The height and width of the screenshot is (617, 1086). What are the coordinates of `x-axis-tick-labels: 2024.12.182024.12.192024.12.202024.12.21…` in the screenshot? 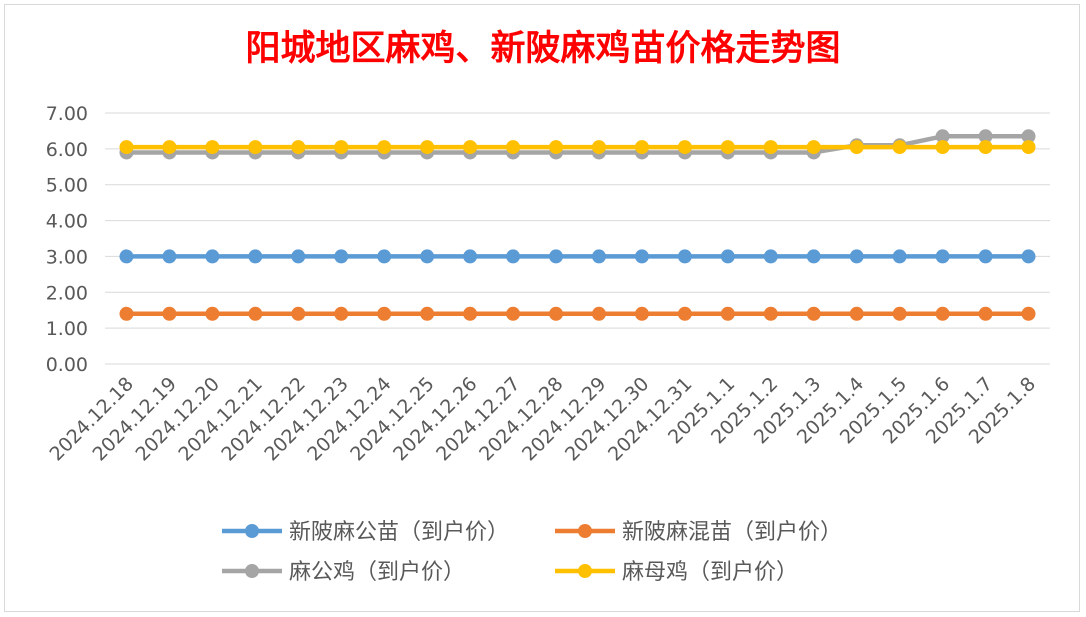 It's located at (543, 419).